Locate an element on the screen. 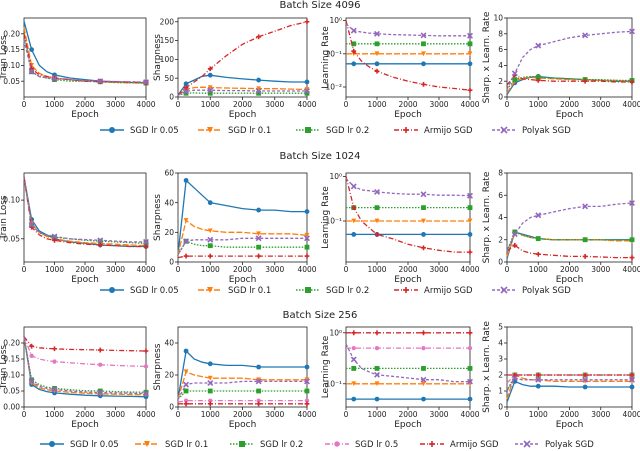 The width and height of the screenshot is (640, 451). legend-label-sgd-lr-0-1: SGD lr 0.1 is located at coordinates (249, 291).